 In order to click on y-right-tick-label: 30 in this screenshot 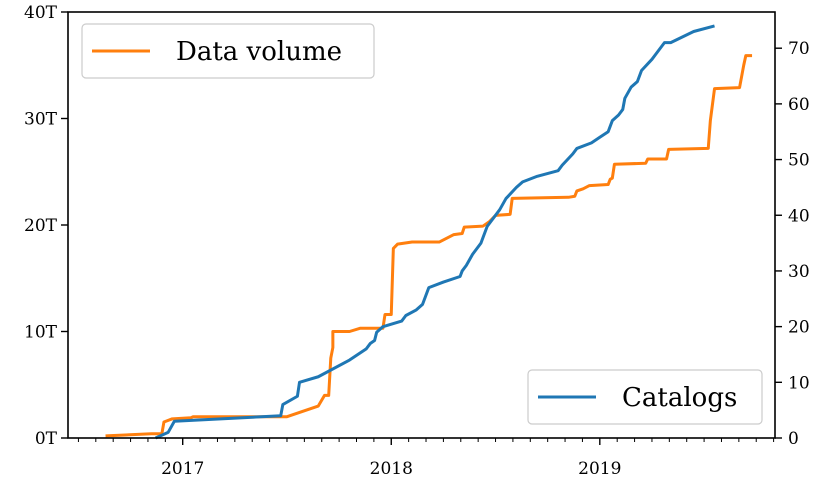, I will do `click(799, 272)`.